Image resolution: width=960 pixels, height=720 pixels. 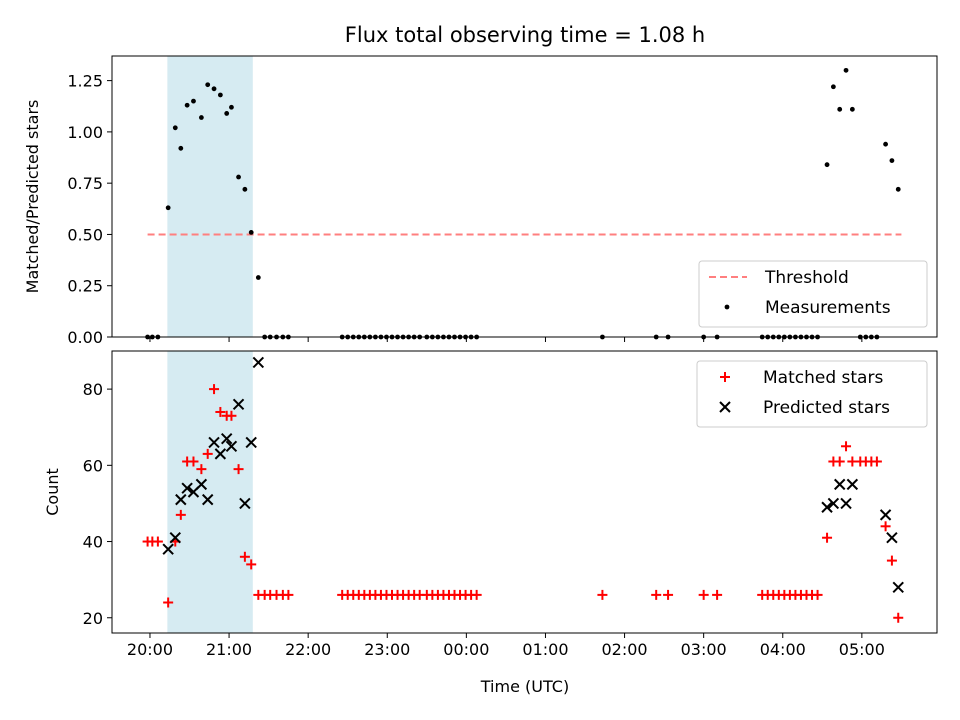 What do you see at coordinates (524, 686) in the screenshot?
I see `x-axis-label: Time (UTC)` at bounding box center [524, 686].